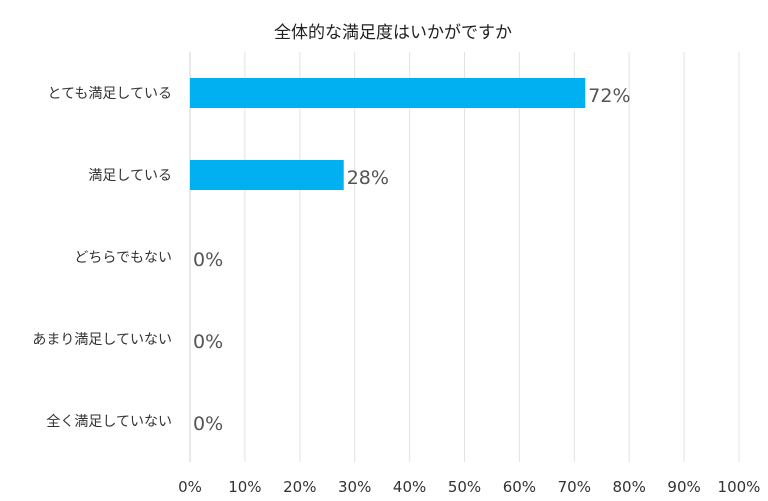 The image size is (768, 501). What do you see at coordinates (393, 33) in the screenshot?
I see `chart-title: 全体的な満足度はいかがですか` at bounding box center [393, 33].